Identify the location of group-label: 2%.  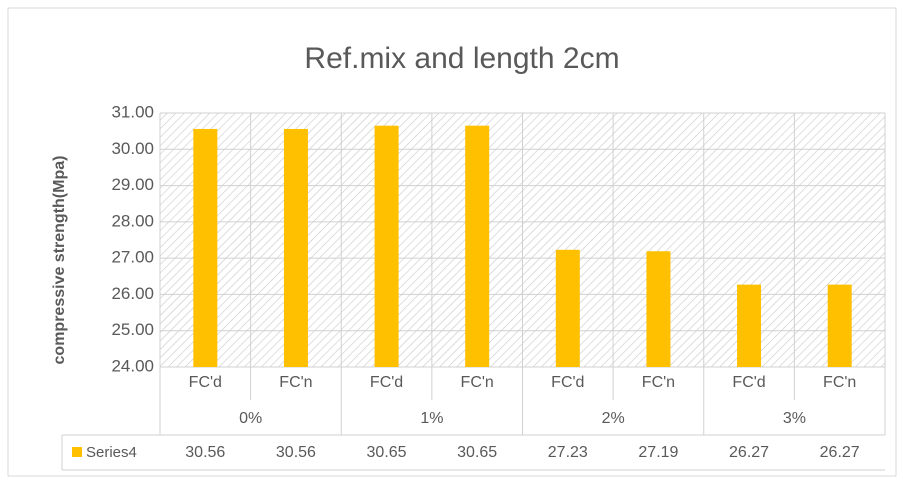
(613, 418).